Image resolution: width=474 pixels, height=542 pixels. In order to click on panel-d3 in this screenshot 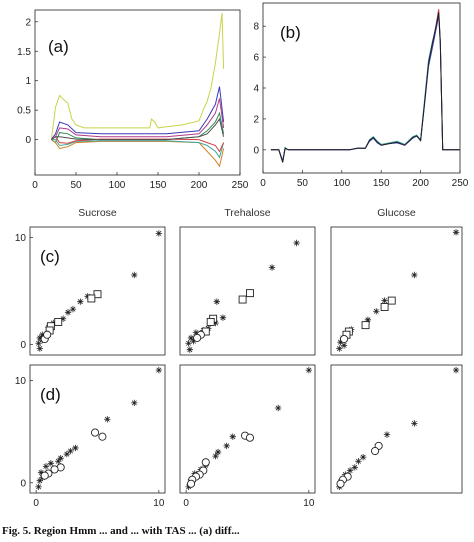, I will do `click(396, 429)`.